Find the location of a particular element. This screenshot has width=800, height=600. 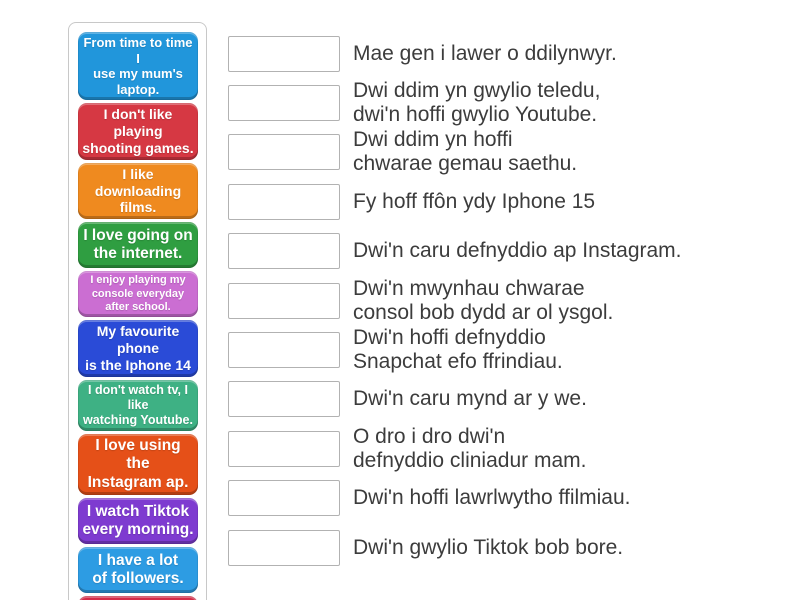

keyword-tile-instagram-ap: I love using the Instagram ap. is located at coordinates (138, 464).